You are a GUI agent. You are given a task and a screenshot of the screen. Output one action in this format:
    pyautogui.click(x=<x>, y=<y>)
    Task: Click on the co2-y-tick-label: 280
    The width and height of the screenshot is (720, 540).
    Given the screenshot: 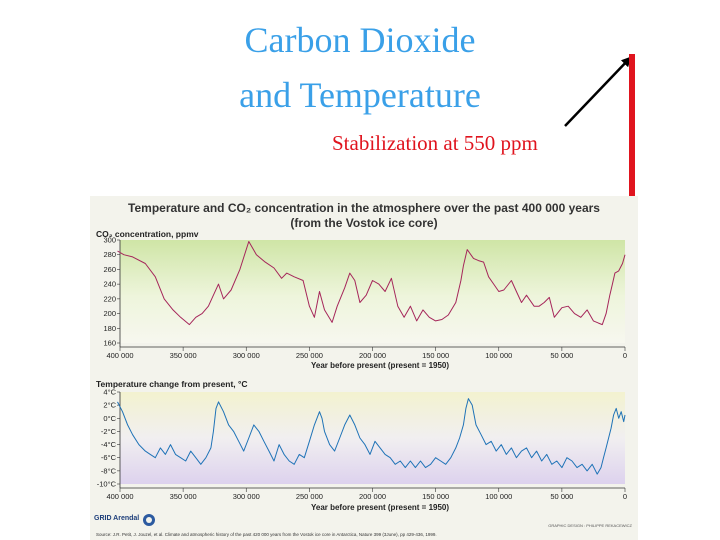 What is the action you would take?
    pyautogui.click(x=109, y=254)
    